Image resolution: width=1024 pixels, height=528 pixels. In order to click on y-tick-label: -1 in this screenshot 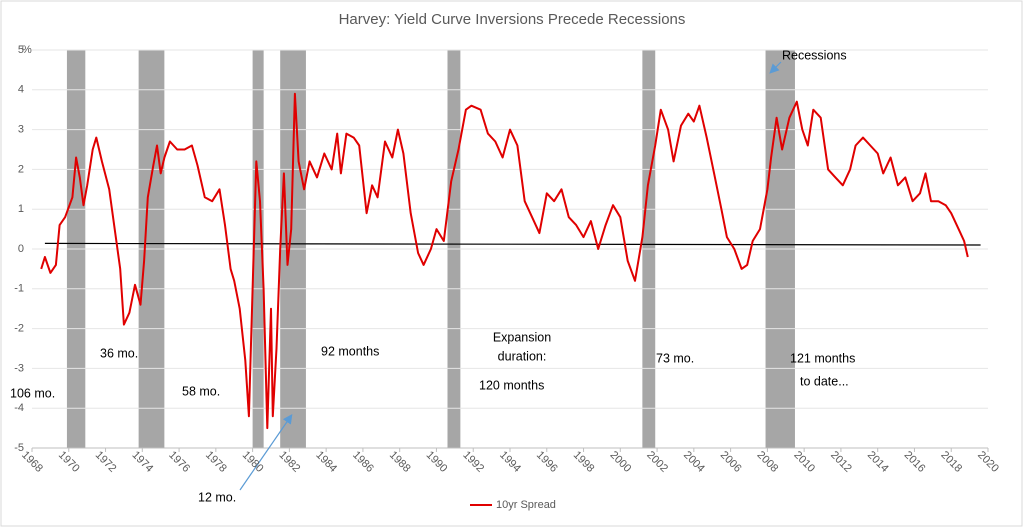, I will do `click(19, 289)`.